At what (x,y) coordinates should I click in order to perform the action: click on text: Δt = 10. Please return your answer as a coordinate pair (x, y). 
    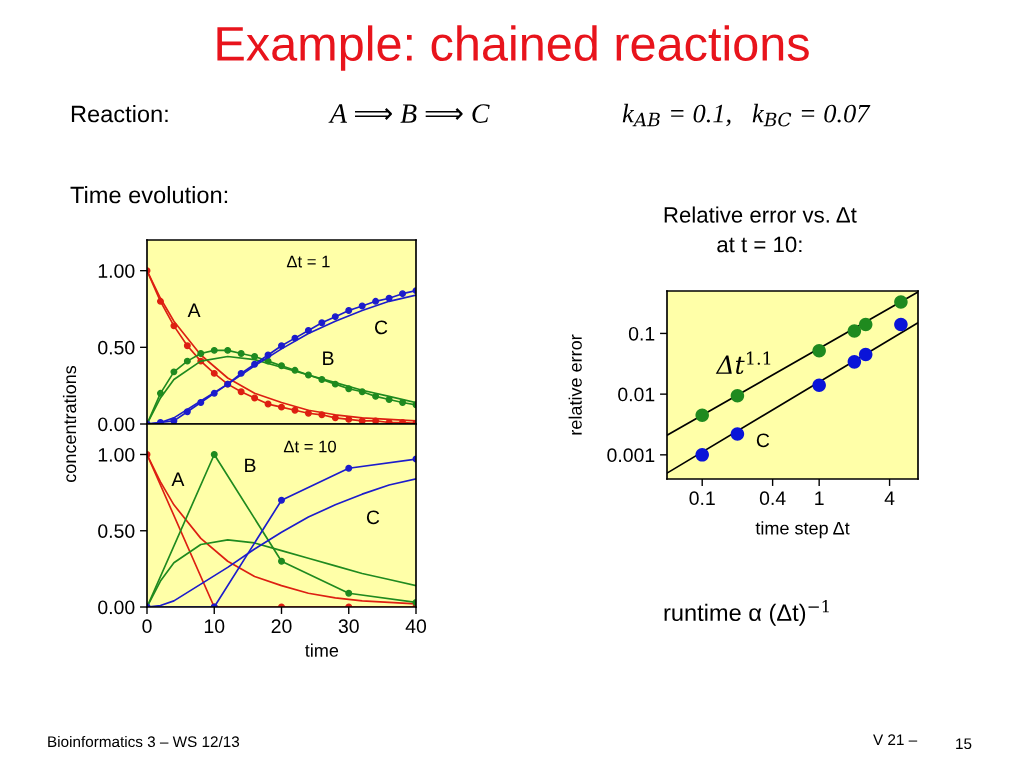
    Looking at the image, I should click on (310, 446).